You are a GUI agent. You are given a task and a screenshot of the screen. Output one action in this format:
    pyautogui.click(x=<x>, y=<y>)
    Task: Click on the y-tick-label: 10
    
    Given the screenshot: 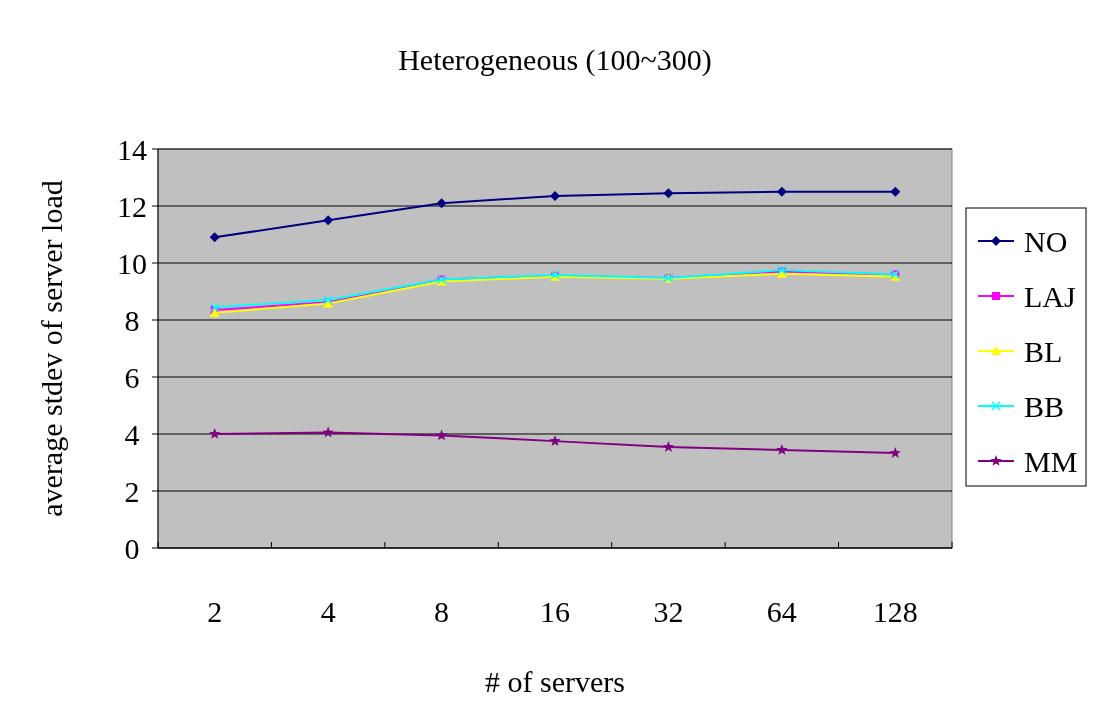 What is the action you would take?
    pyautogui.click(x=132, y=263)
    